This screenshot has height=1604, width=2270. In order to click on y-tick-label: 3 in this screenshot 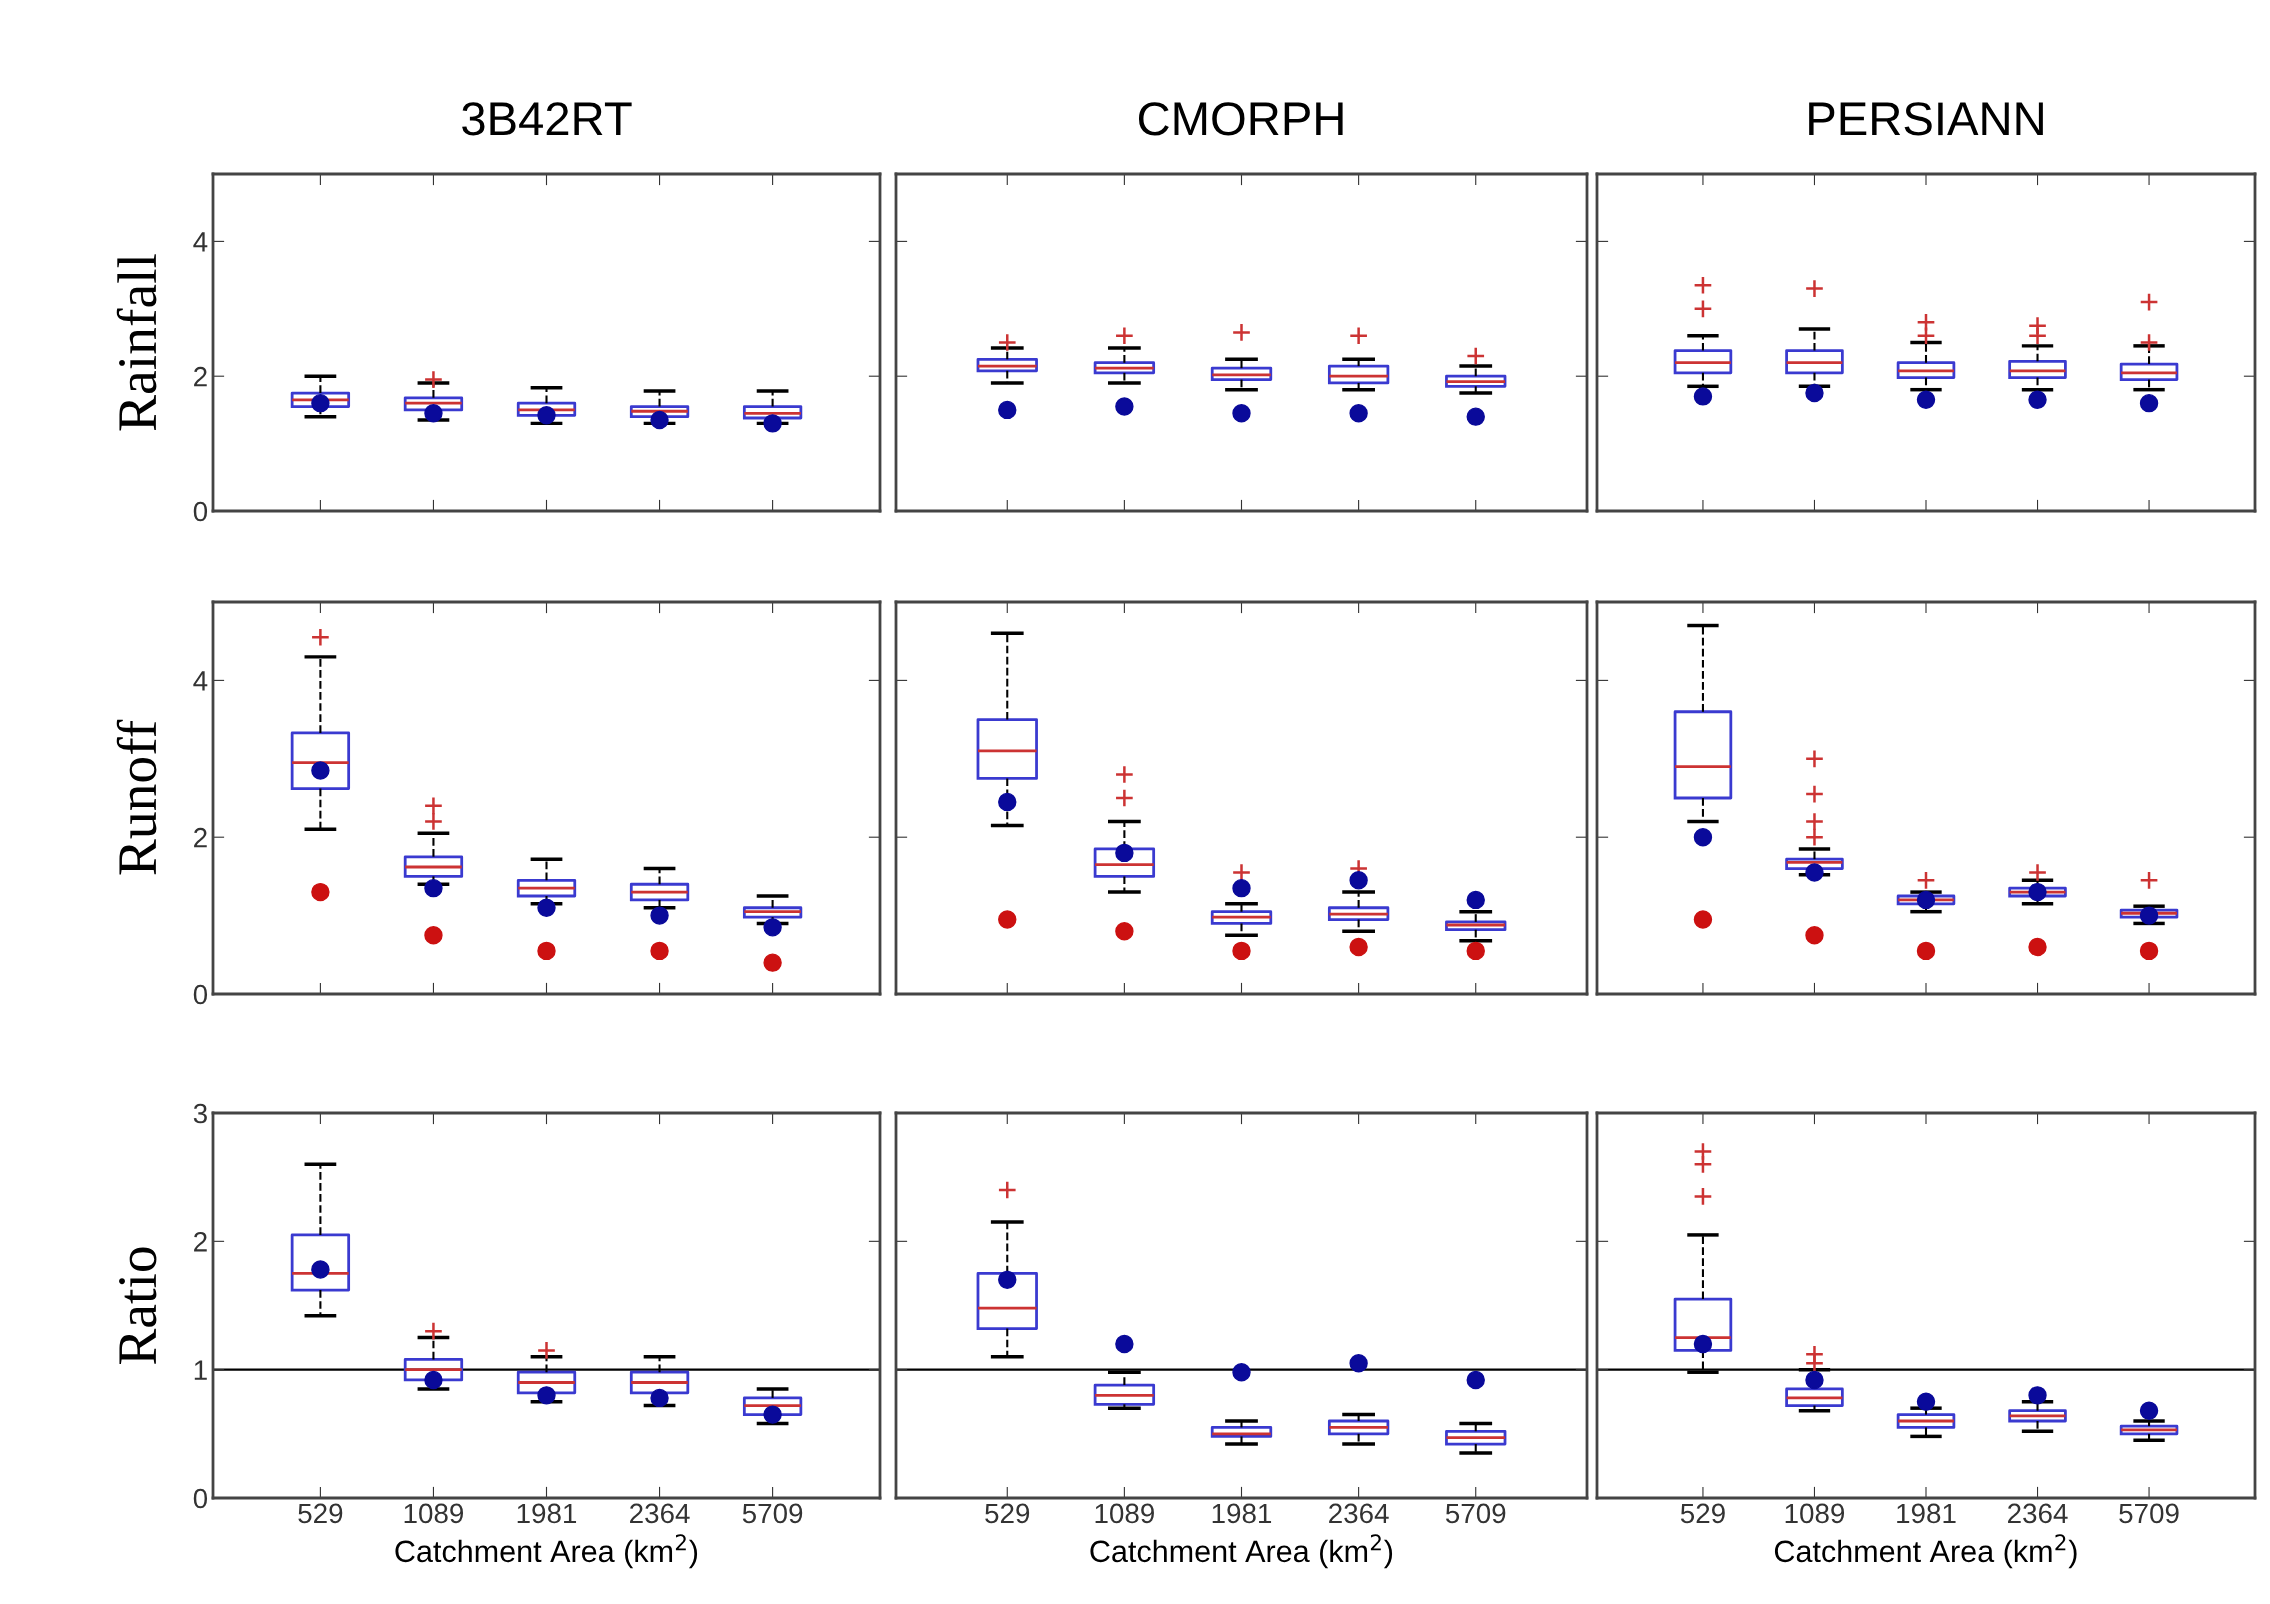, I will do `click(200, 1113)`.